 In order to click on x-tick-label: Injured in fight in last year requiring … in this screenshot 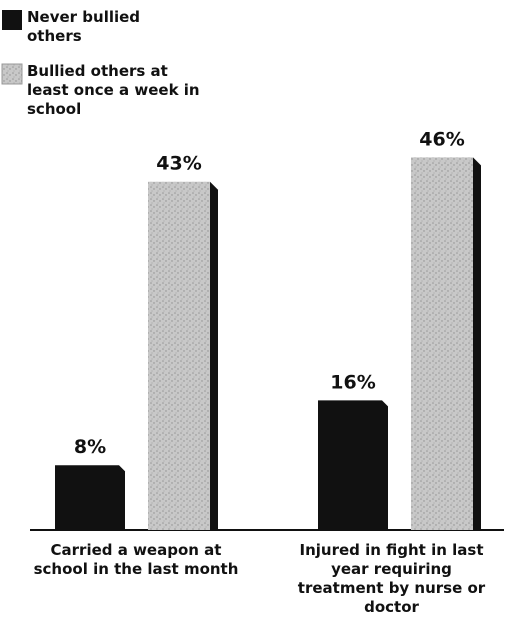, I will do `click(391, 578)`.